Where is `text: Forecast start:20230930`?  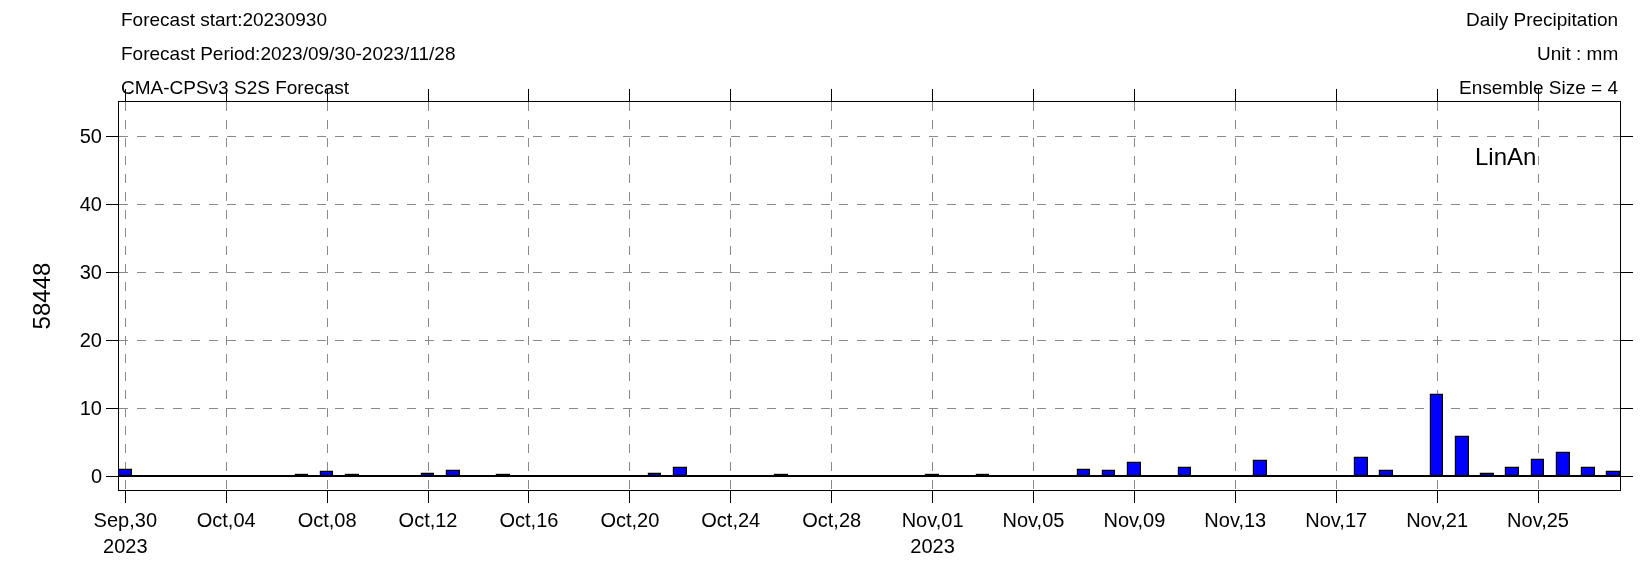
text: Forecast start:20230930 is located at coordinates (224, 19).